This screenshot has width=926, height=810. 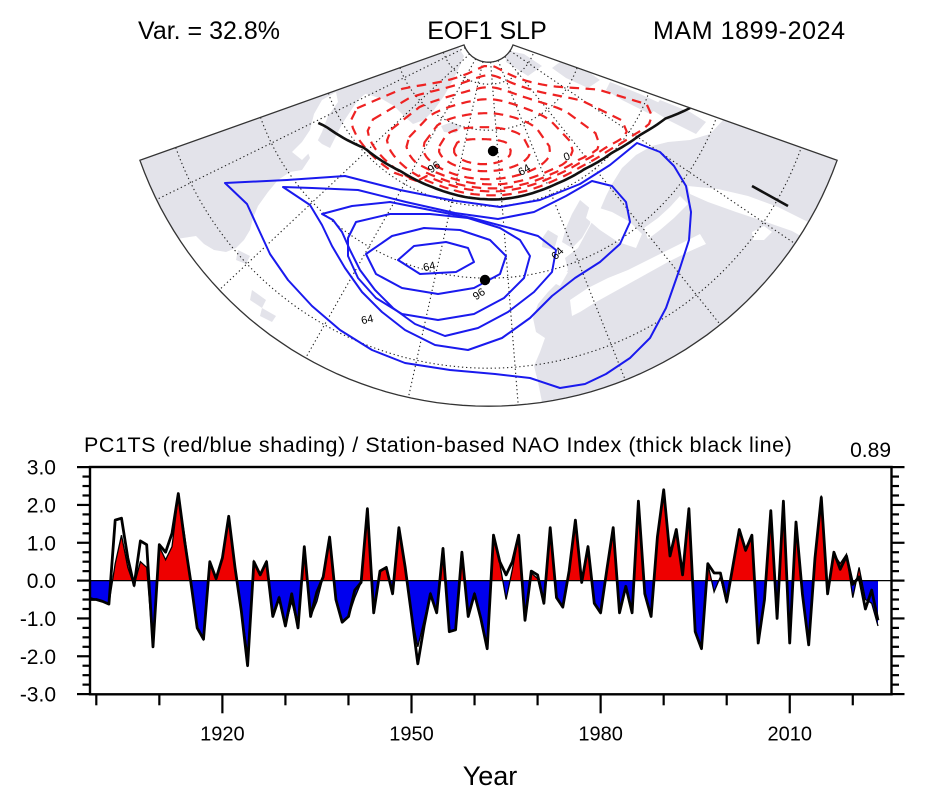 I want to click on svg-text: 2010, so click(x=789, y=734).